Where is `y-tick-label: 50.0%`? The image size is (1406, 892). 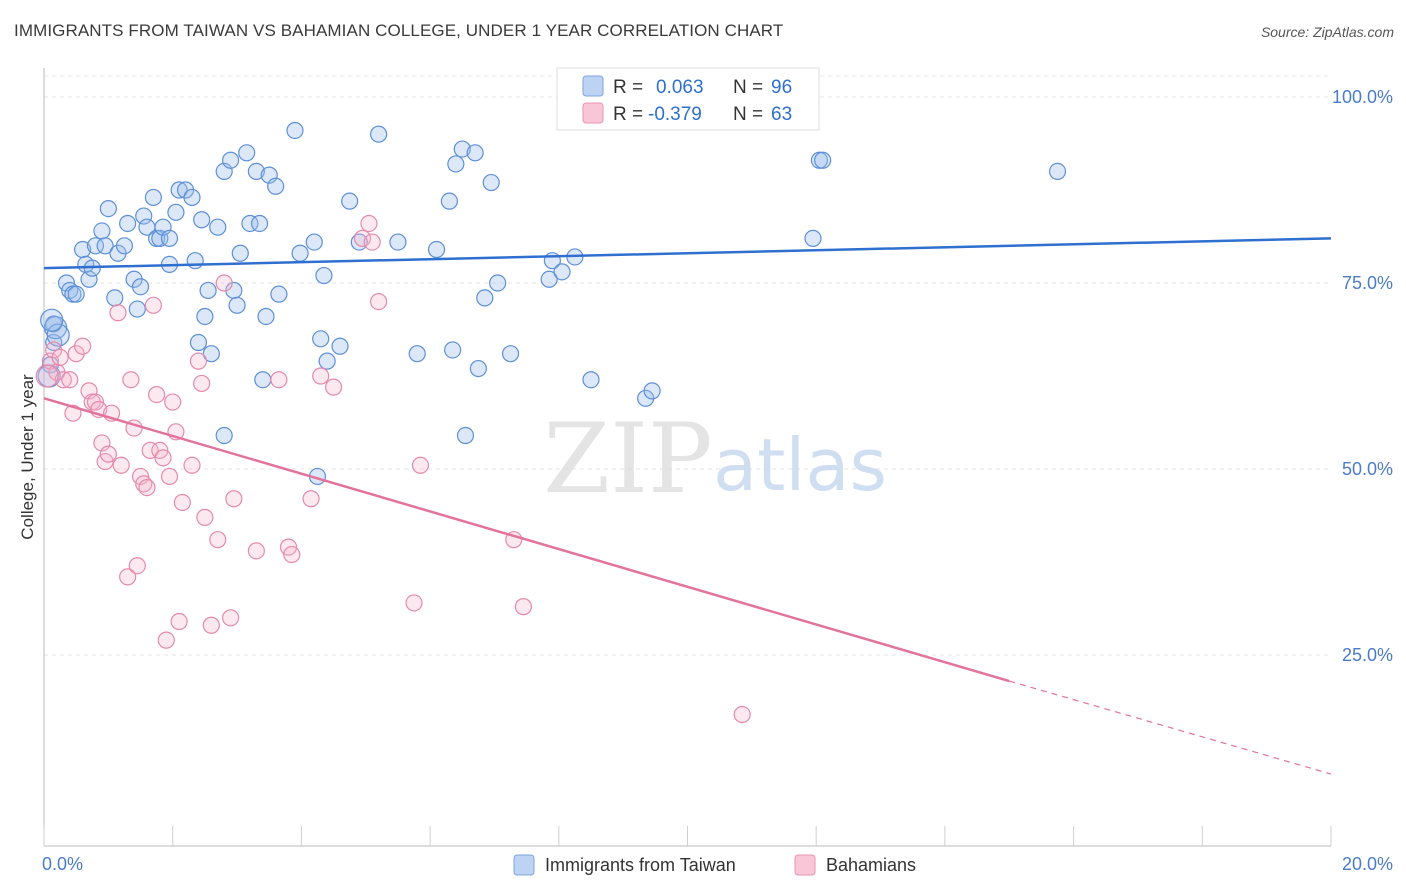 y-tick-label: 50.0% is located at coordinates (1367, 469).